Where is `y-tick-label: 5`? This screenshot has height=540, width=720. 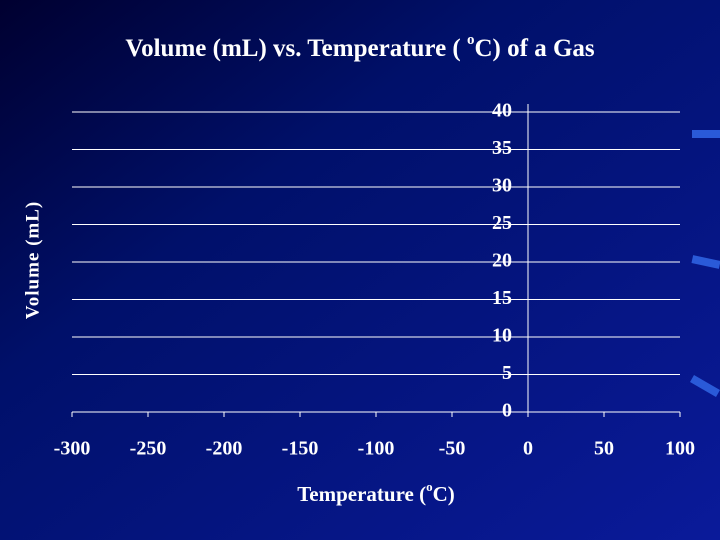 y-tick-label: 5 is located at coordinates (507, 373).